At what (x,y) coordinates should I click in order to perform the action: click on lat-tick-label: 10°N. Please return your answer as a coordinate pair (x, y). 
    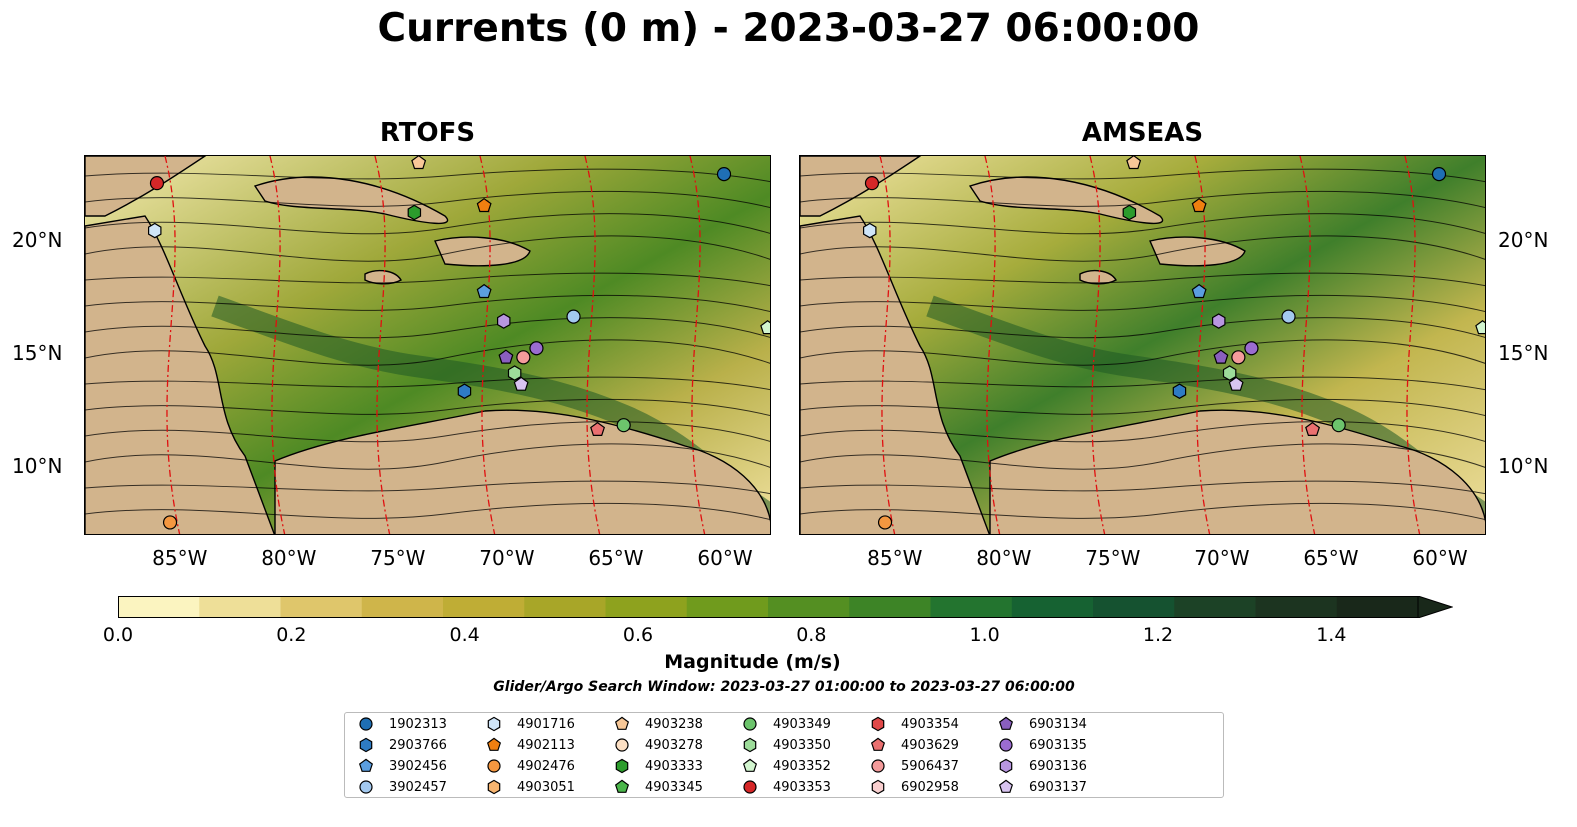
    Looking at the image, I should click on (1523, 466).